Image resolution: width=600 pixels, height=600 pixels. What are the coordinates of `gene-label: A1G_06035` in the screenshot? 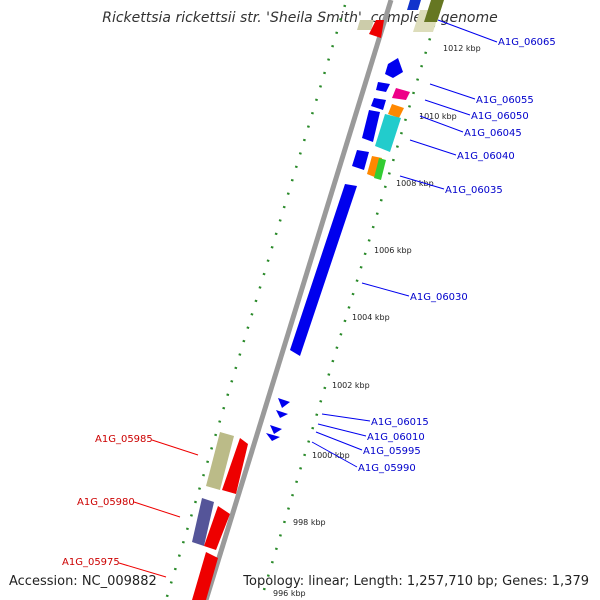 It's located at (474, 190).